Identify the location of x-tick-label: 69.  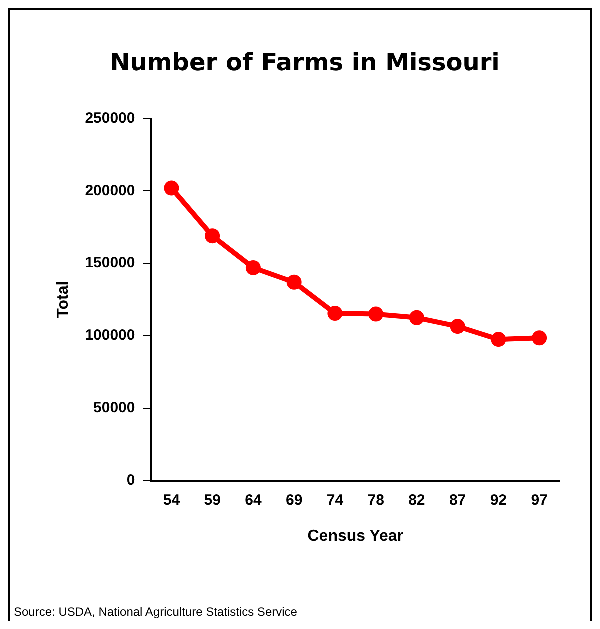
(294, 500).